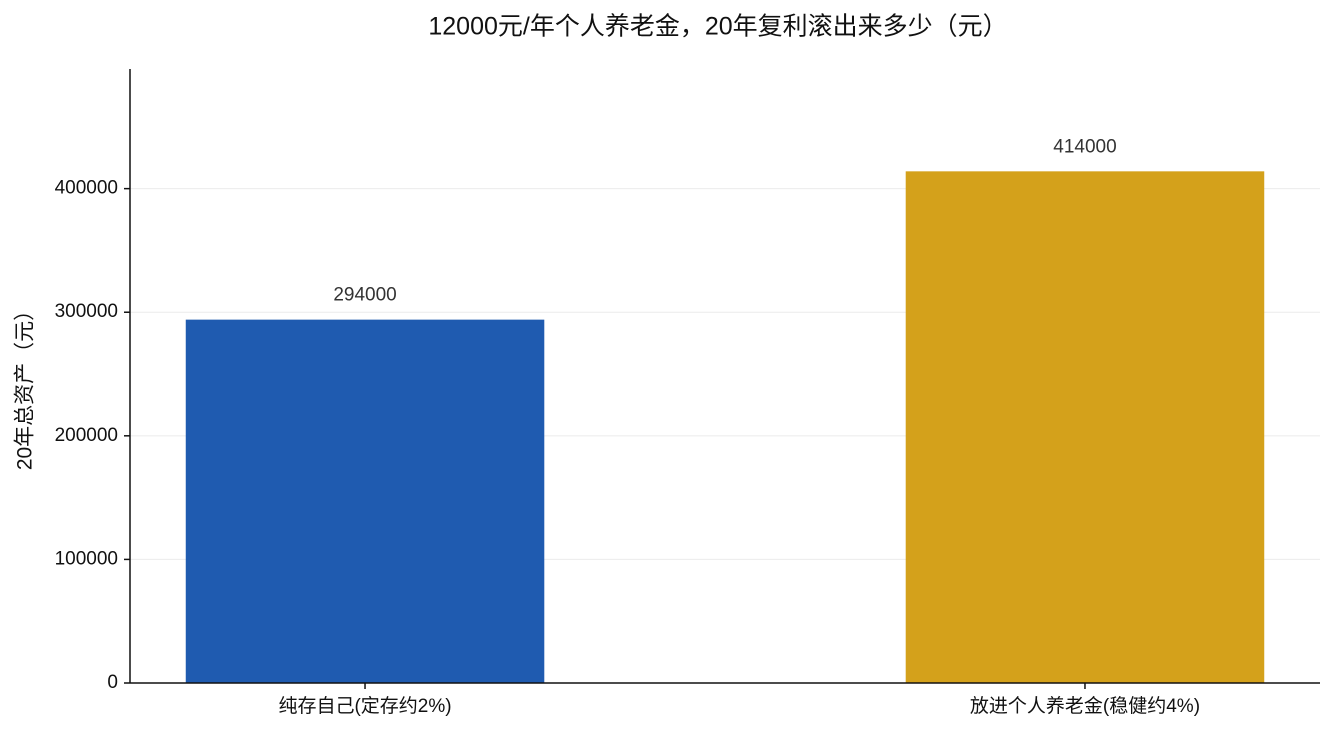  What do you see at coordinates (86, 558) in the screenshot?
I see `y-tick-label: 100000` at bounding box center [86, 558].